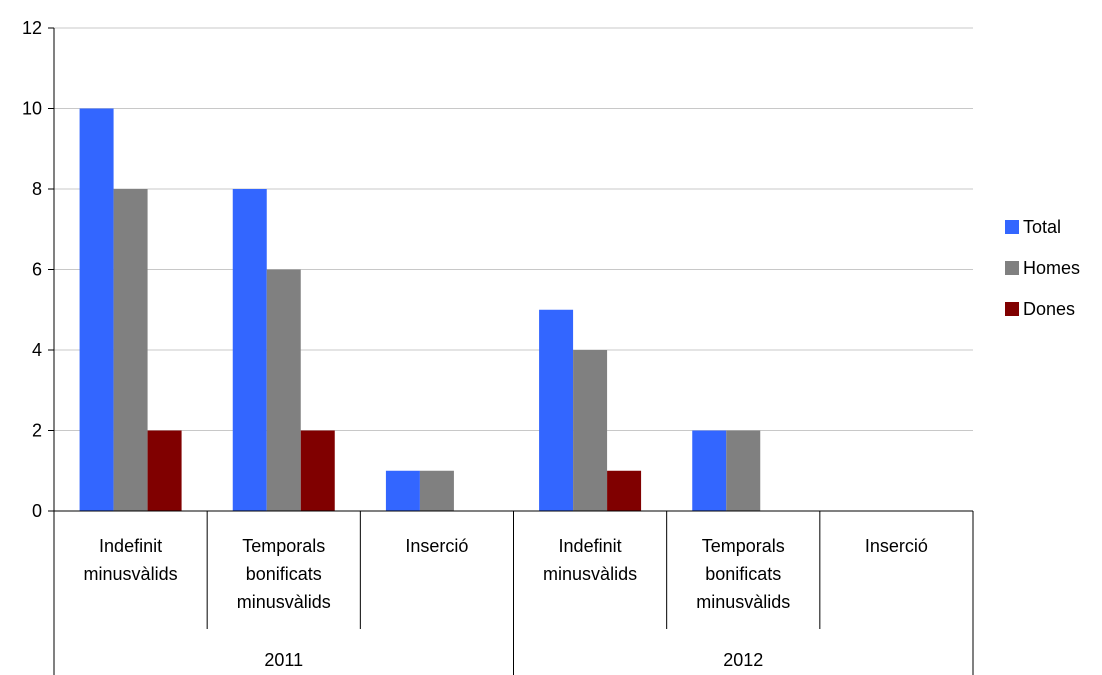 The image size is (1102, 675). What do you see at coordinates (1012, 309) in the screenshot?
I see `legend-swatch-dones` at bounding box center [1012, 309].